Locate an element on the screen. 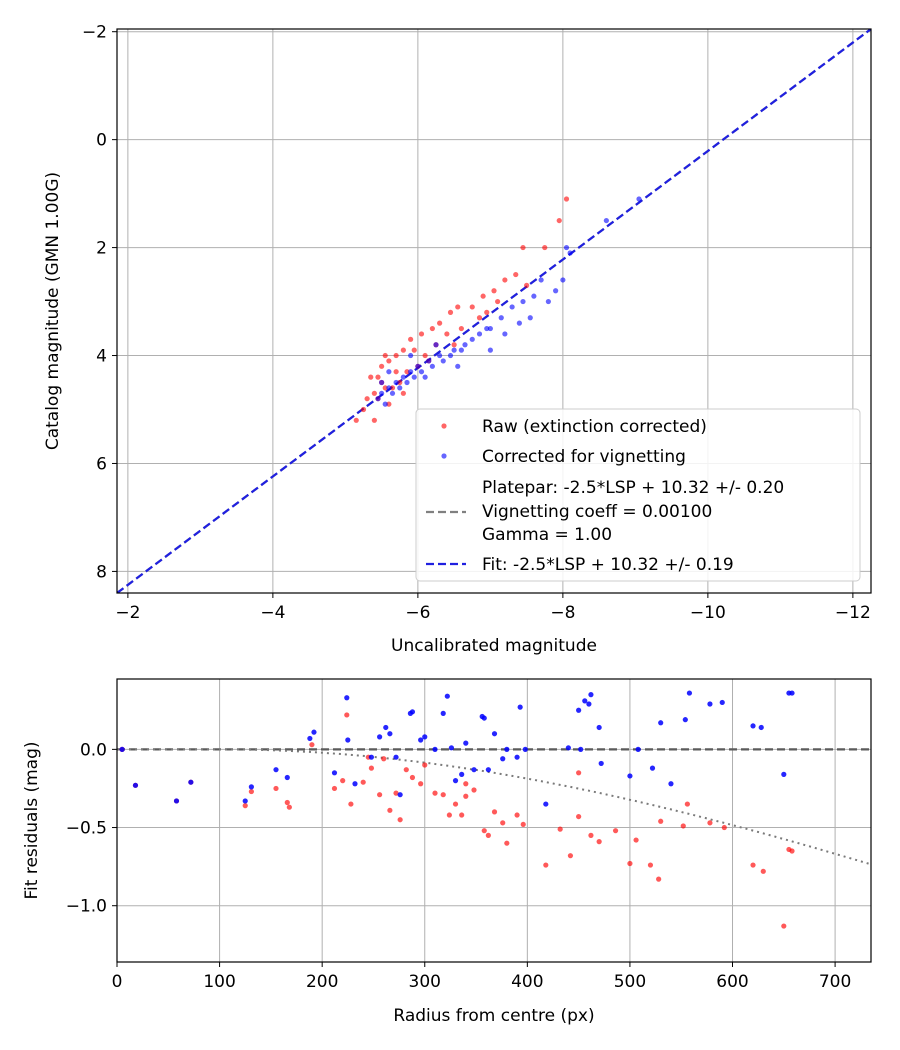 The height and width of the screenshot is (1050, 900). legend-gamma-label: Gamma = 1.00 is located at coordinates (547, 535).